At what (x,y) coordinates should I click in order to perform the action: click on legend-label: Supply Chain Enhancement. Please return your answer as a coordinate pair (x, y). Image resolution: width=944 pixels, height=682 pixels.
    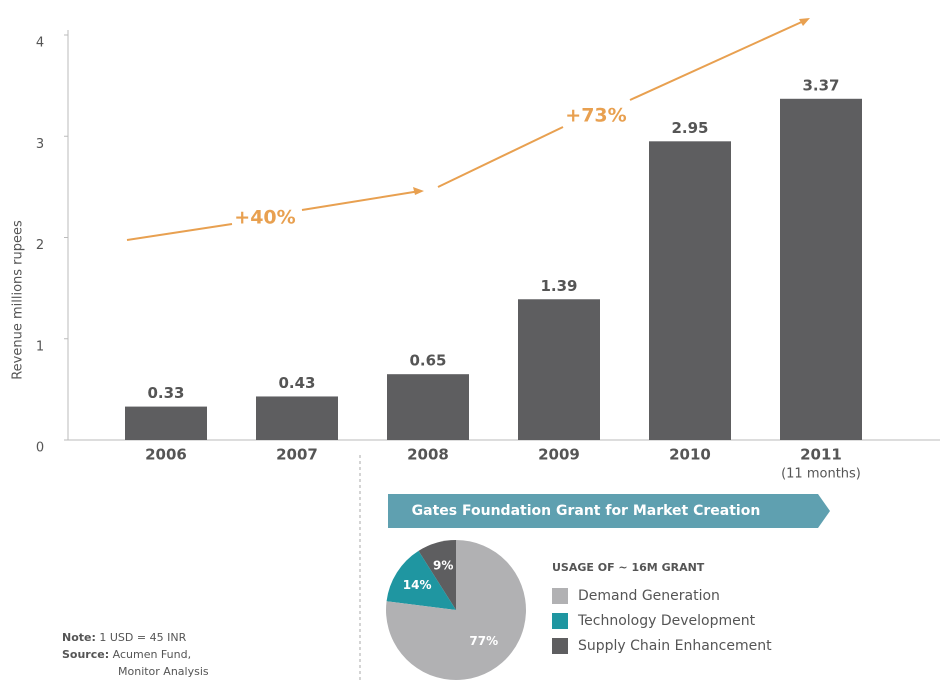
    Looking at the image, I should click on (675, 646).